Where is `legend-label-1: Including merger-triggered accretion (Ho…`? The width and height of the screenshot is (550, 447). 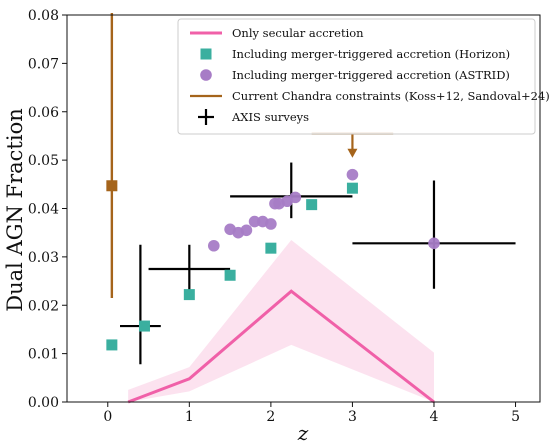
legend-label-1: Including merger-triggered accretion (Ho… is located at coordinates (371, 54).